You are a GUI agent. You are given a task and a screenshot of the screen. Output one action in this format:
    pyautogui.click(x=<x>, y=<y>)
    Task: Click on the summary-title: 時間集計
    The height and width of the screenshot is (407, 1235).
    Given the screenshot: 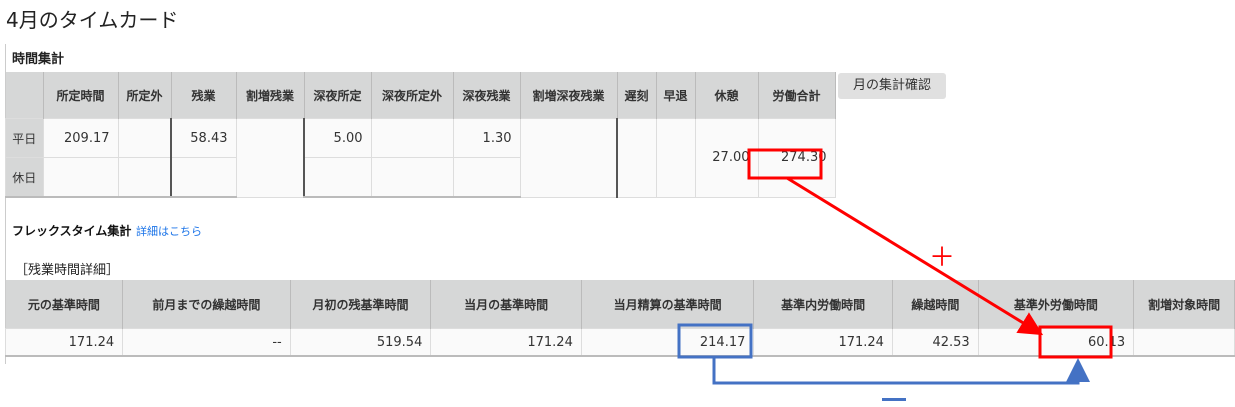 What is the action you would take?
    pyautogui.click(x=38, y=59)
    